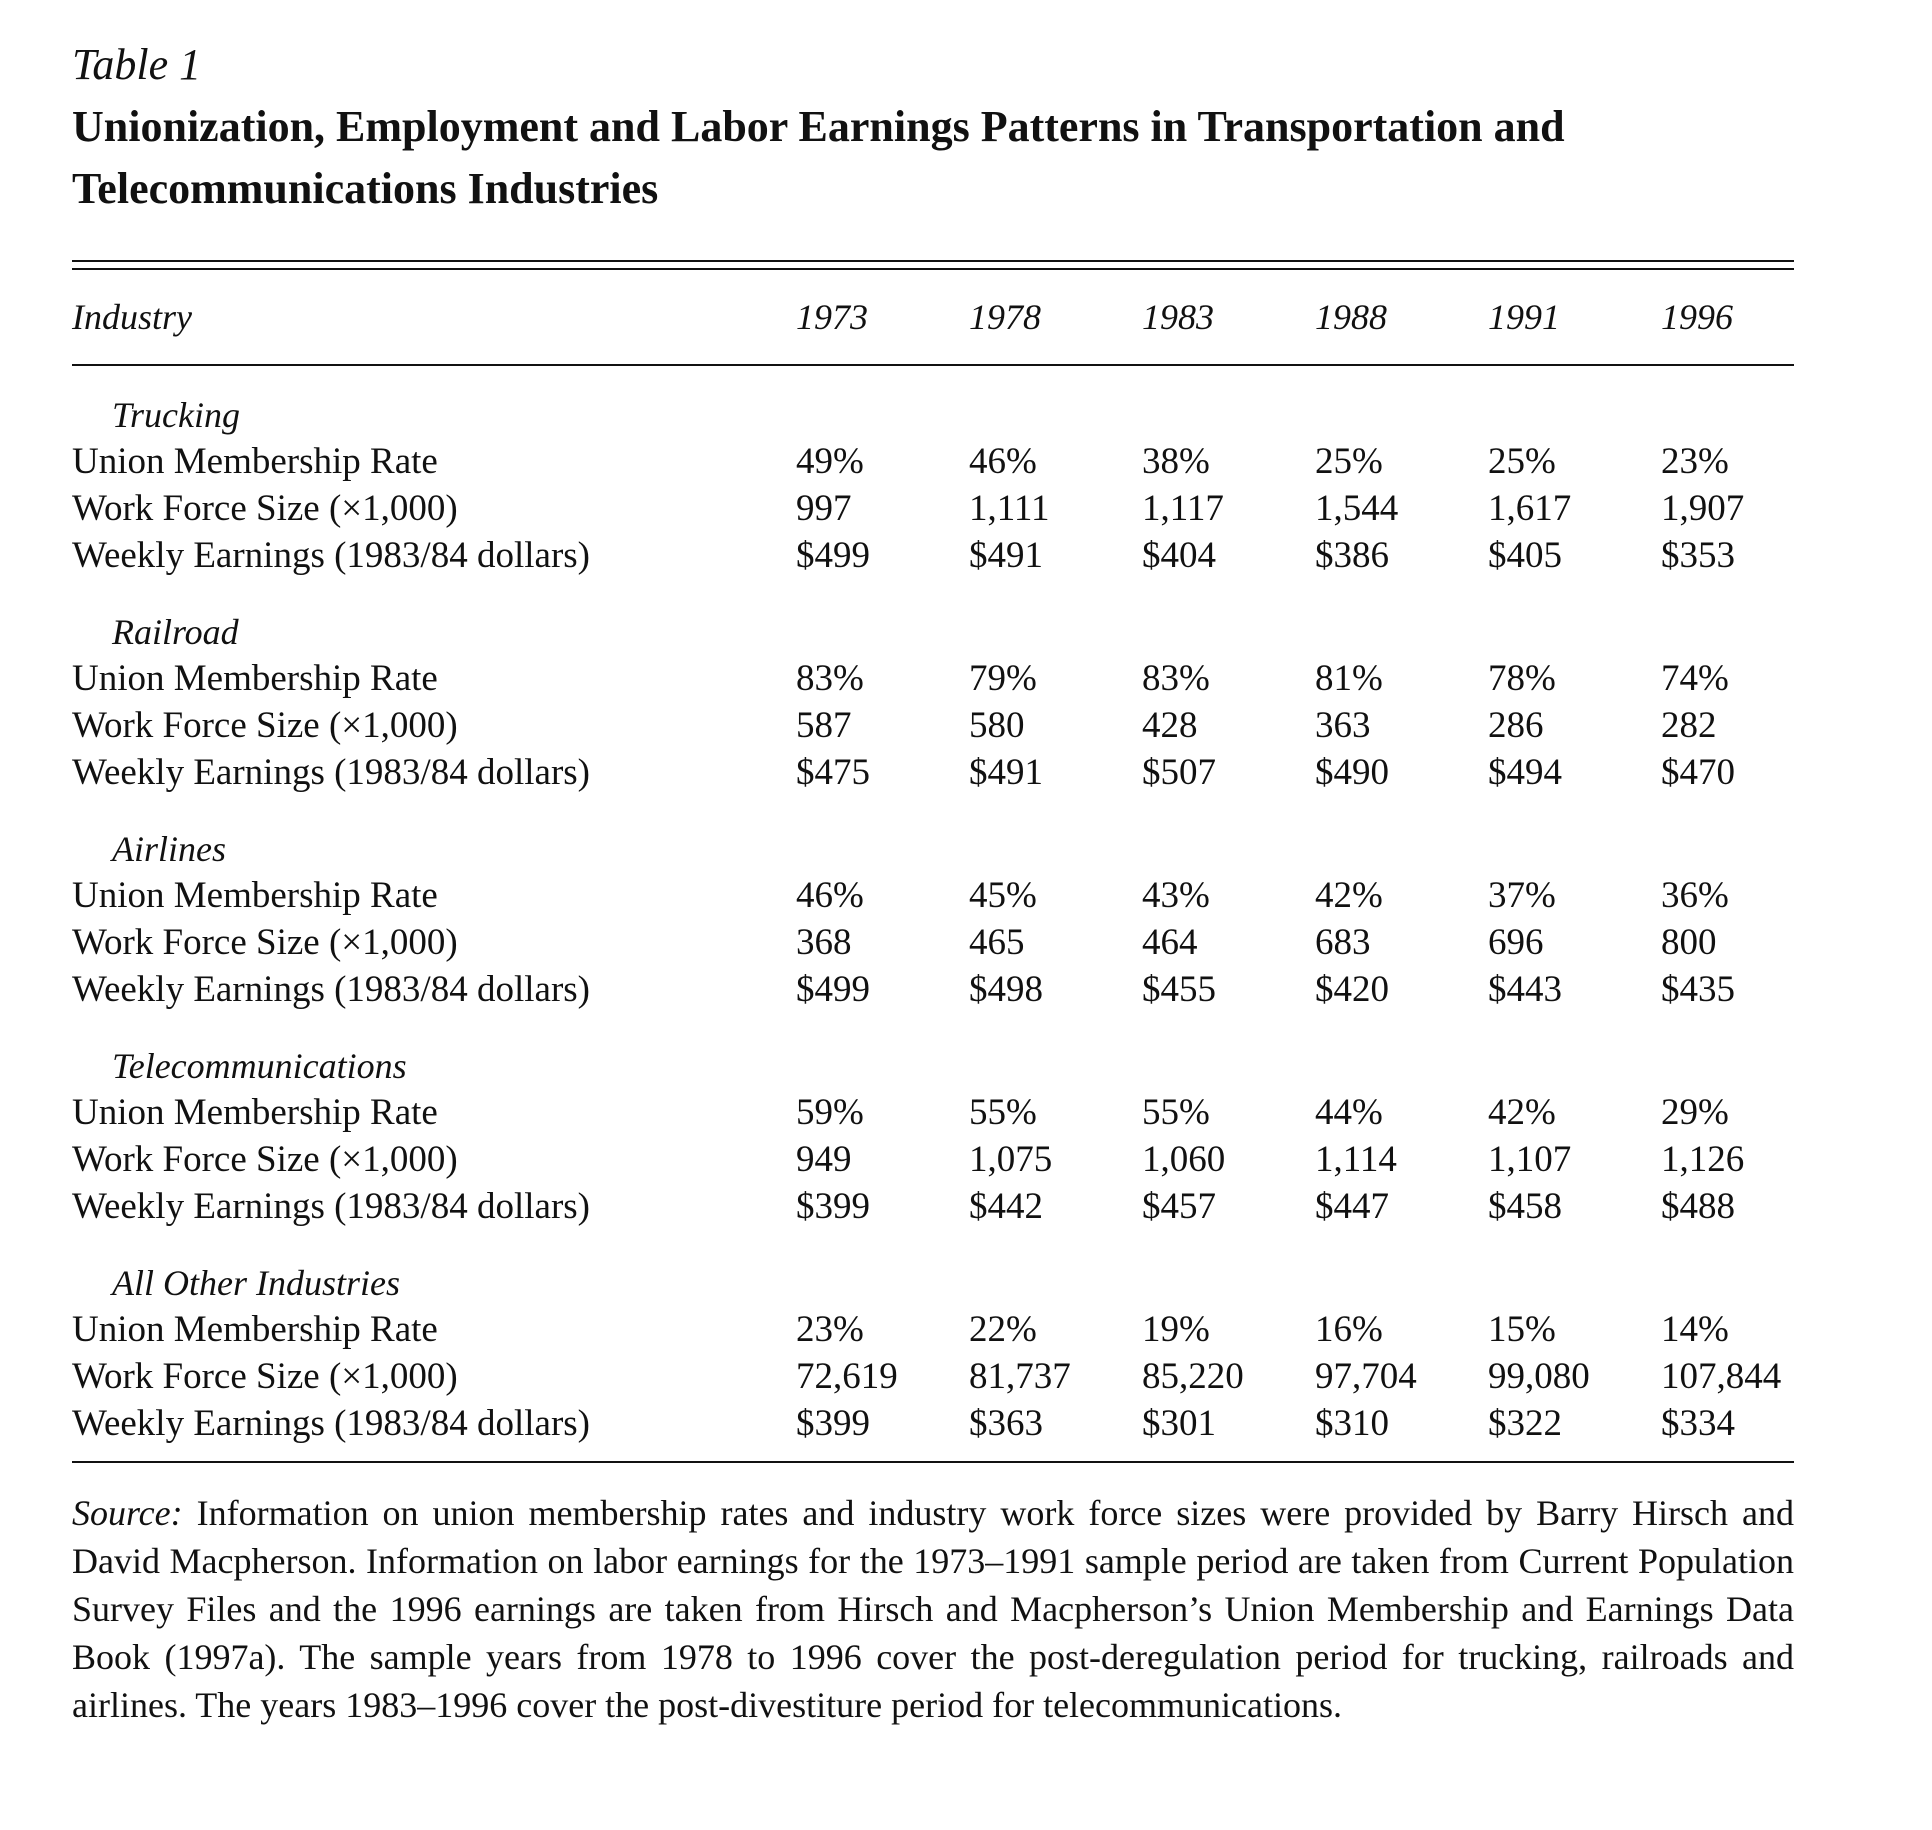  Describe the element at coordinates (1011, 1159) in the screenshot. I see `table-cell: 1,075` at that location.